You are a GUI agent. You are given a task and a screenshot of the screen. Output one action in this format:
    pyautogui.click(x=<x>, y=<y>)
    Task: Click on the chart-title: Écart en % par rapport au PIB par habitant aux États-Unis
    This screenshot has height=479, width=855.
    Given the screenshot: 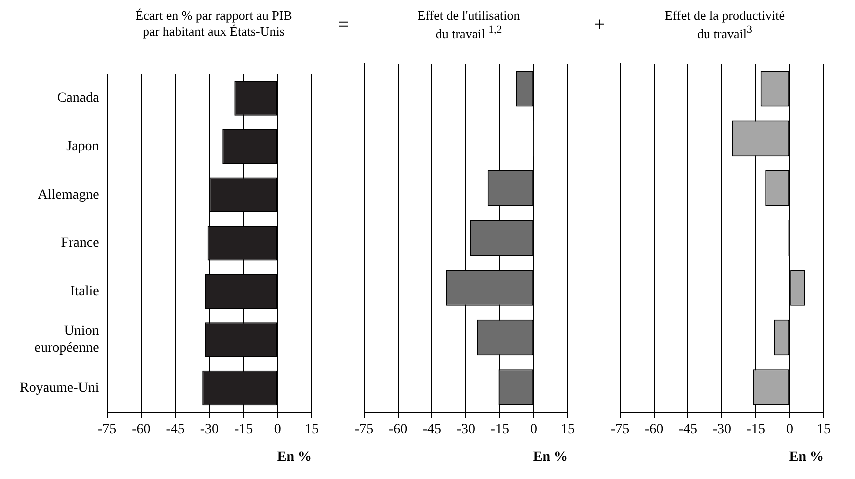 What is the action you would take?
    pyautogui.click(x=214, y=24)
    